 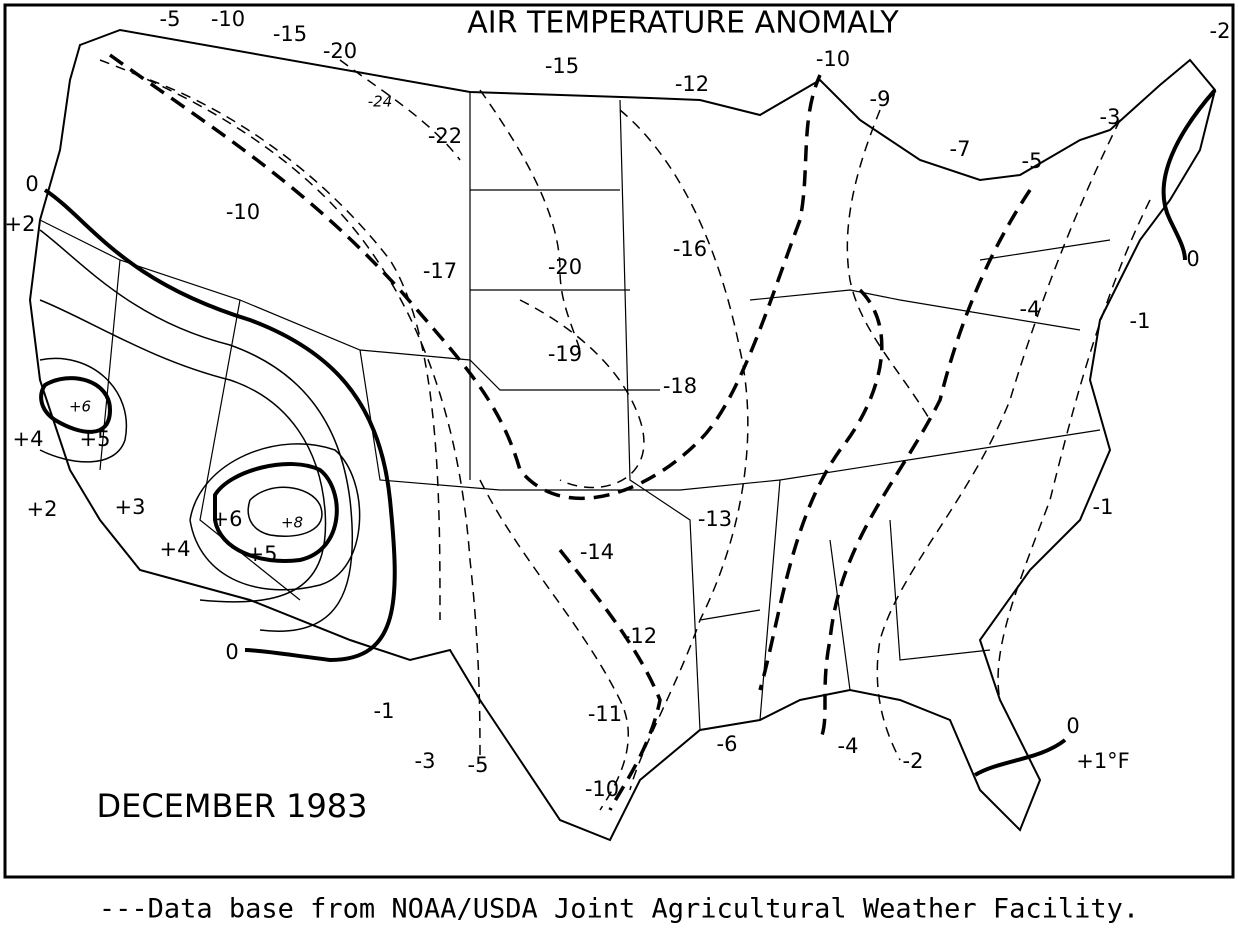 What do you see at coordinates (1189, 174) in the screenshot?
I see `contour-zero-maine` at bounding box center [1189, 174].